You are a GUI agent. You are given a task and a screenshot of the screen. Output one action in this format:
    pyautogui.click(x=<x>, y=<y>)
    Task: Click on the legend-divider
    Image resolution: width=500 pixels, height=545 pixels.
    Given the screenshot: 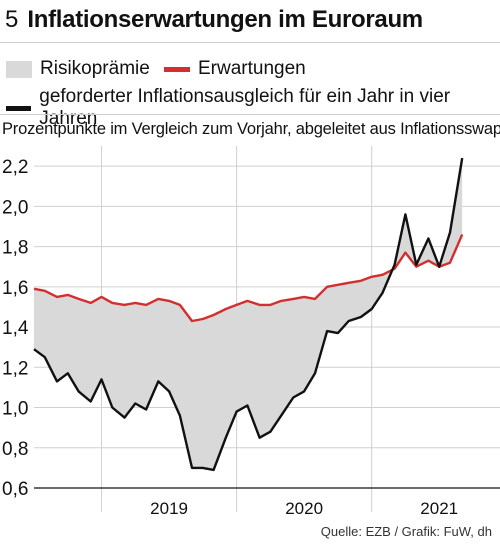 What is the action you would take?
    pyautogui.click(x=250, y=114)
    